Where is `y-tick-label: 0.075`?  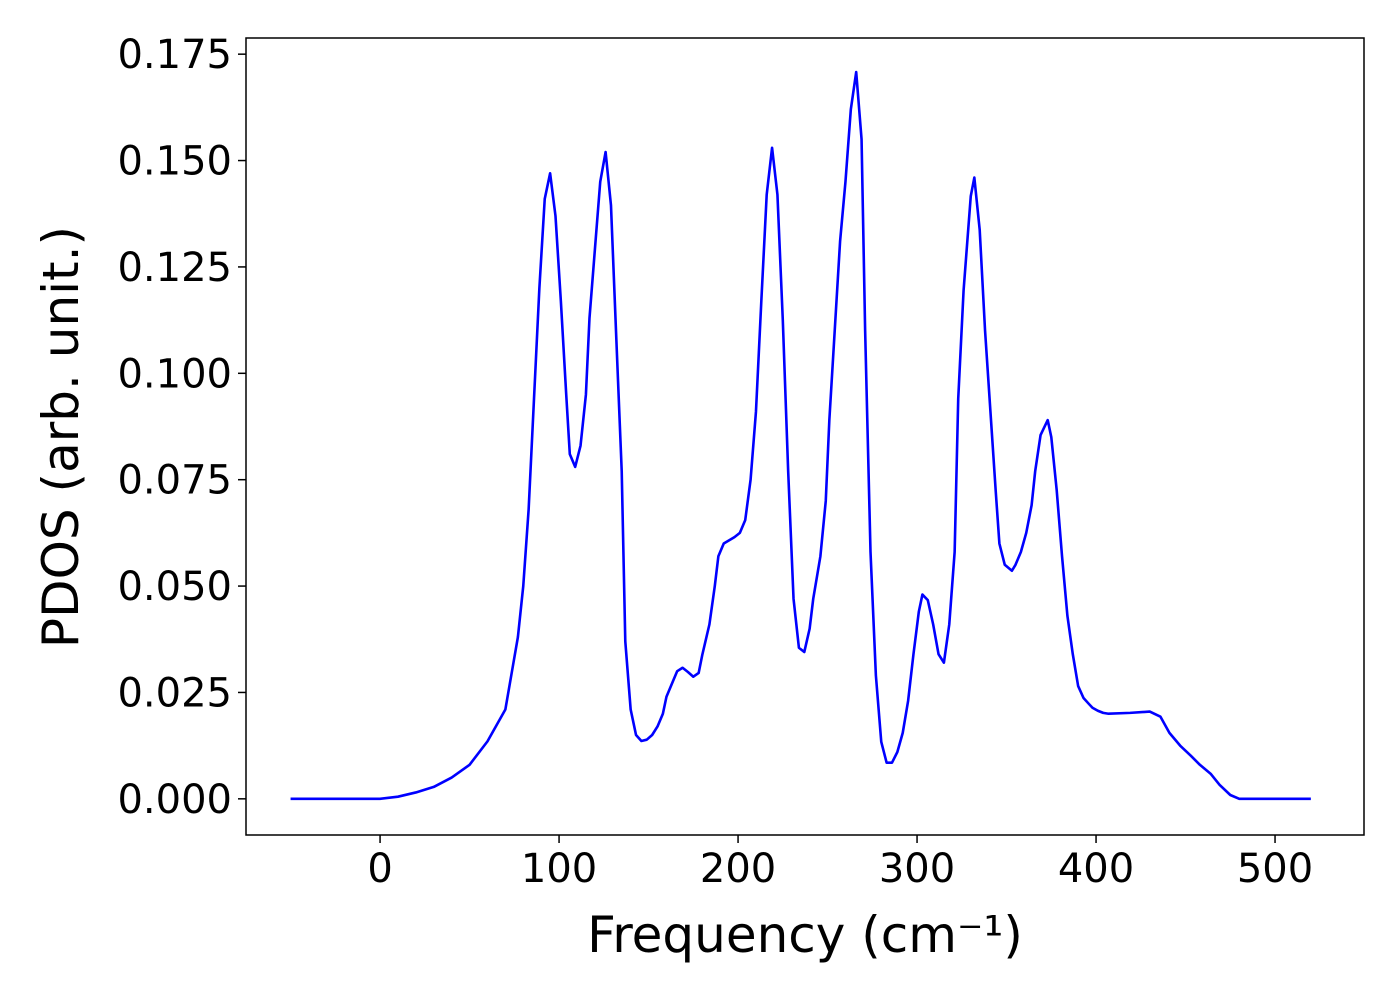 y-tick-label: 0.075 is located at coordinates (174, 481).